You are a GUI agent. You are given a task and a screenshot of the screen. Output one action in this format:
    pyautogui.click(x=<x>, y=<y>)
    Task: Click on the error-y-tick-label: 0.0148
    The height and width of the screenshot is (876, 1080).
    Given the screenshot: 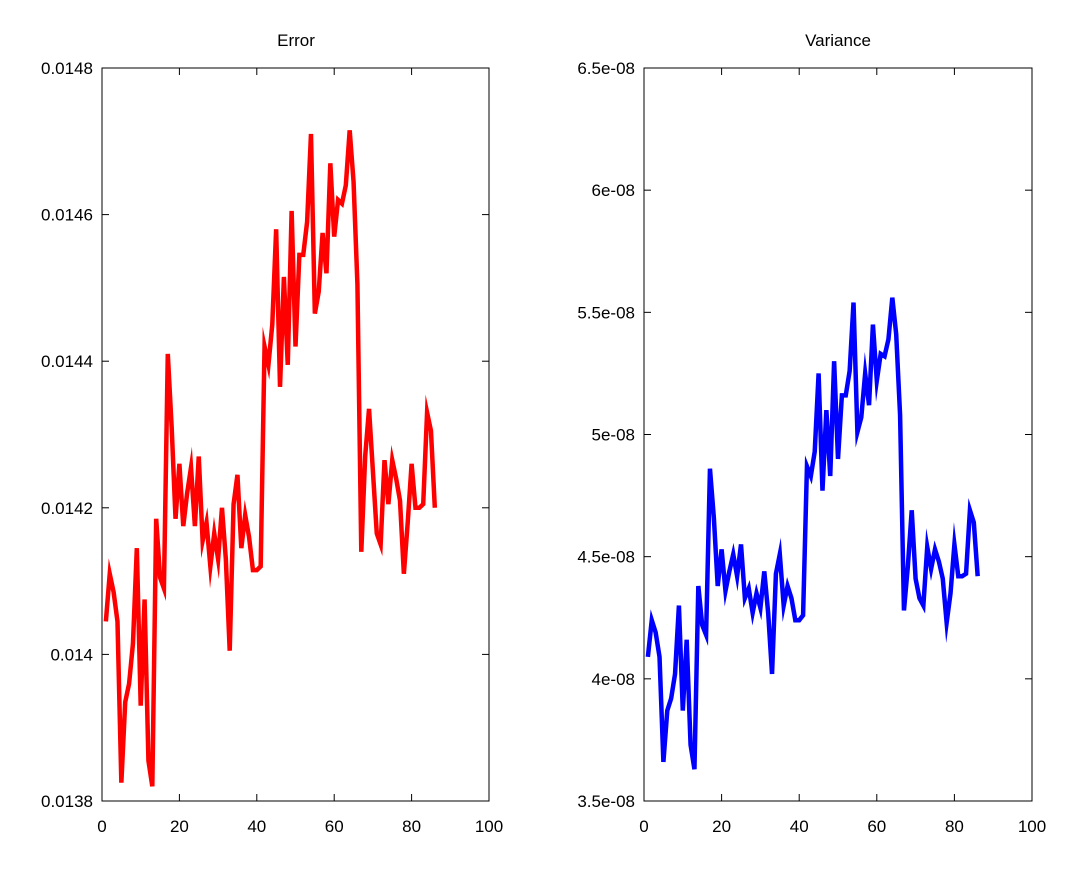 What is the action you would take?
    pyautogui.click(x=67, y=68)
    